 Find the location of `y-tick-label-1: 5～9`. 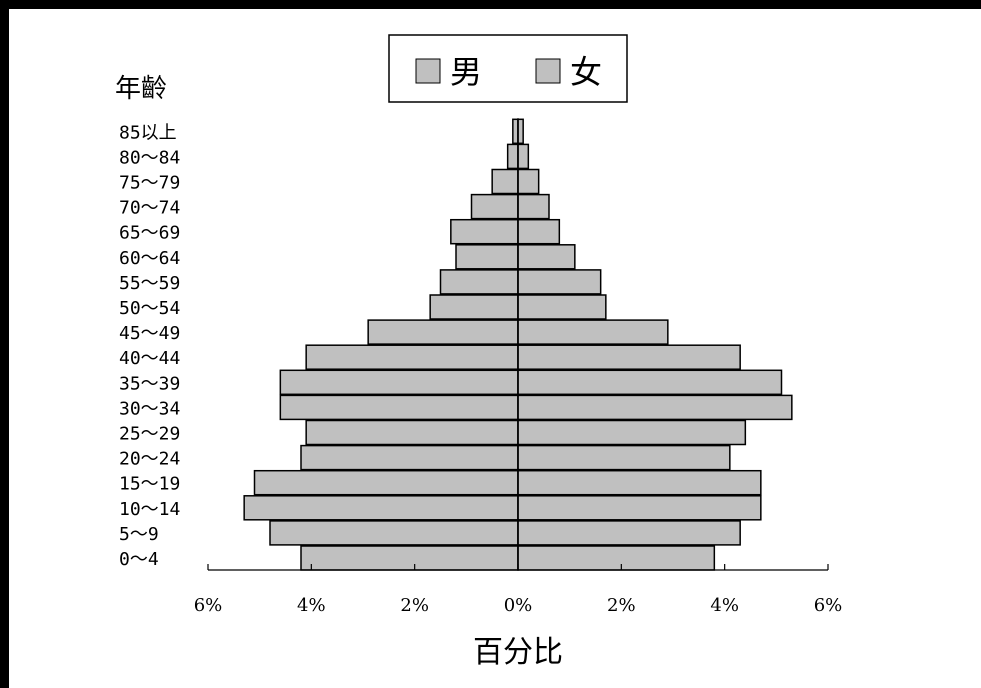

y-tick-label-1: 5～9 is located at coordinates (139, 534).